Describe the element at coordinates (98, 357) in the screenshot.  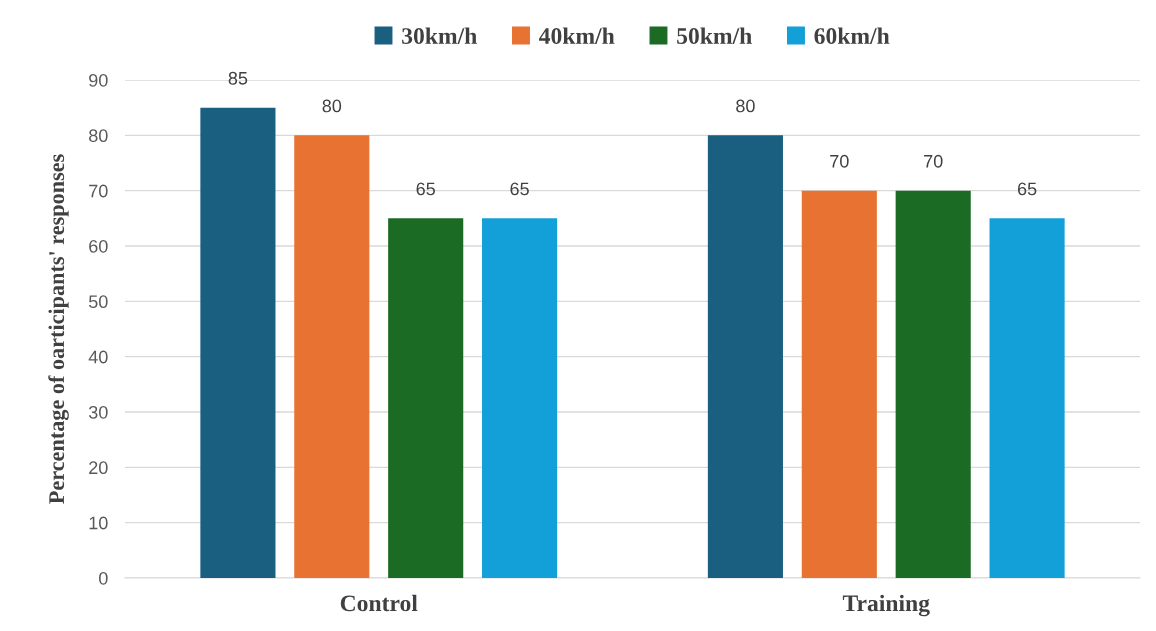
I see `y-tick-label: 40` at that location.